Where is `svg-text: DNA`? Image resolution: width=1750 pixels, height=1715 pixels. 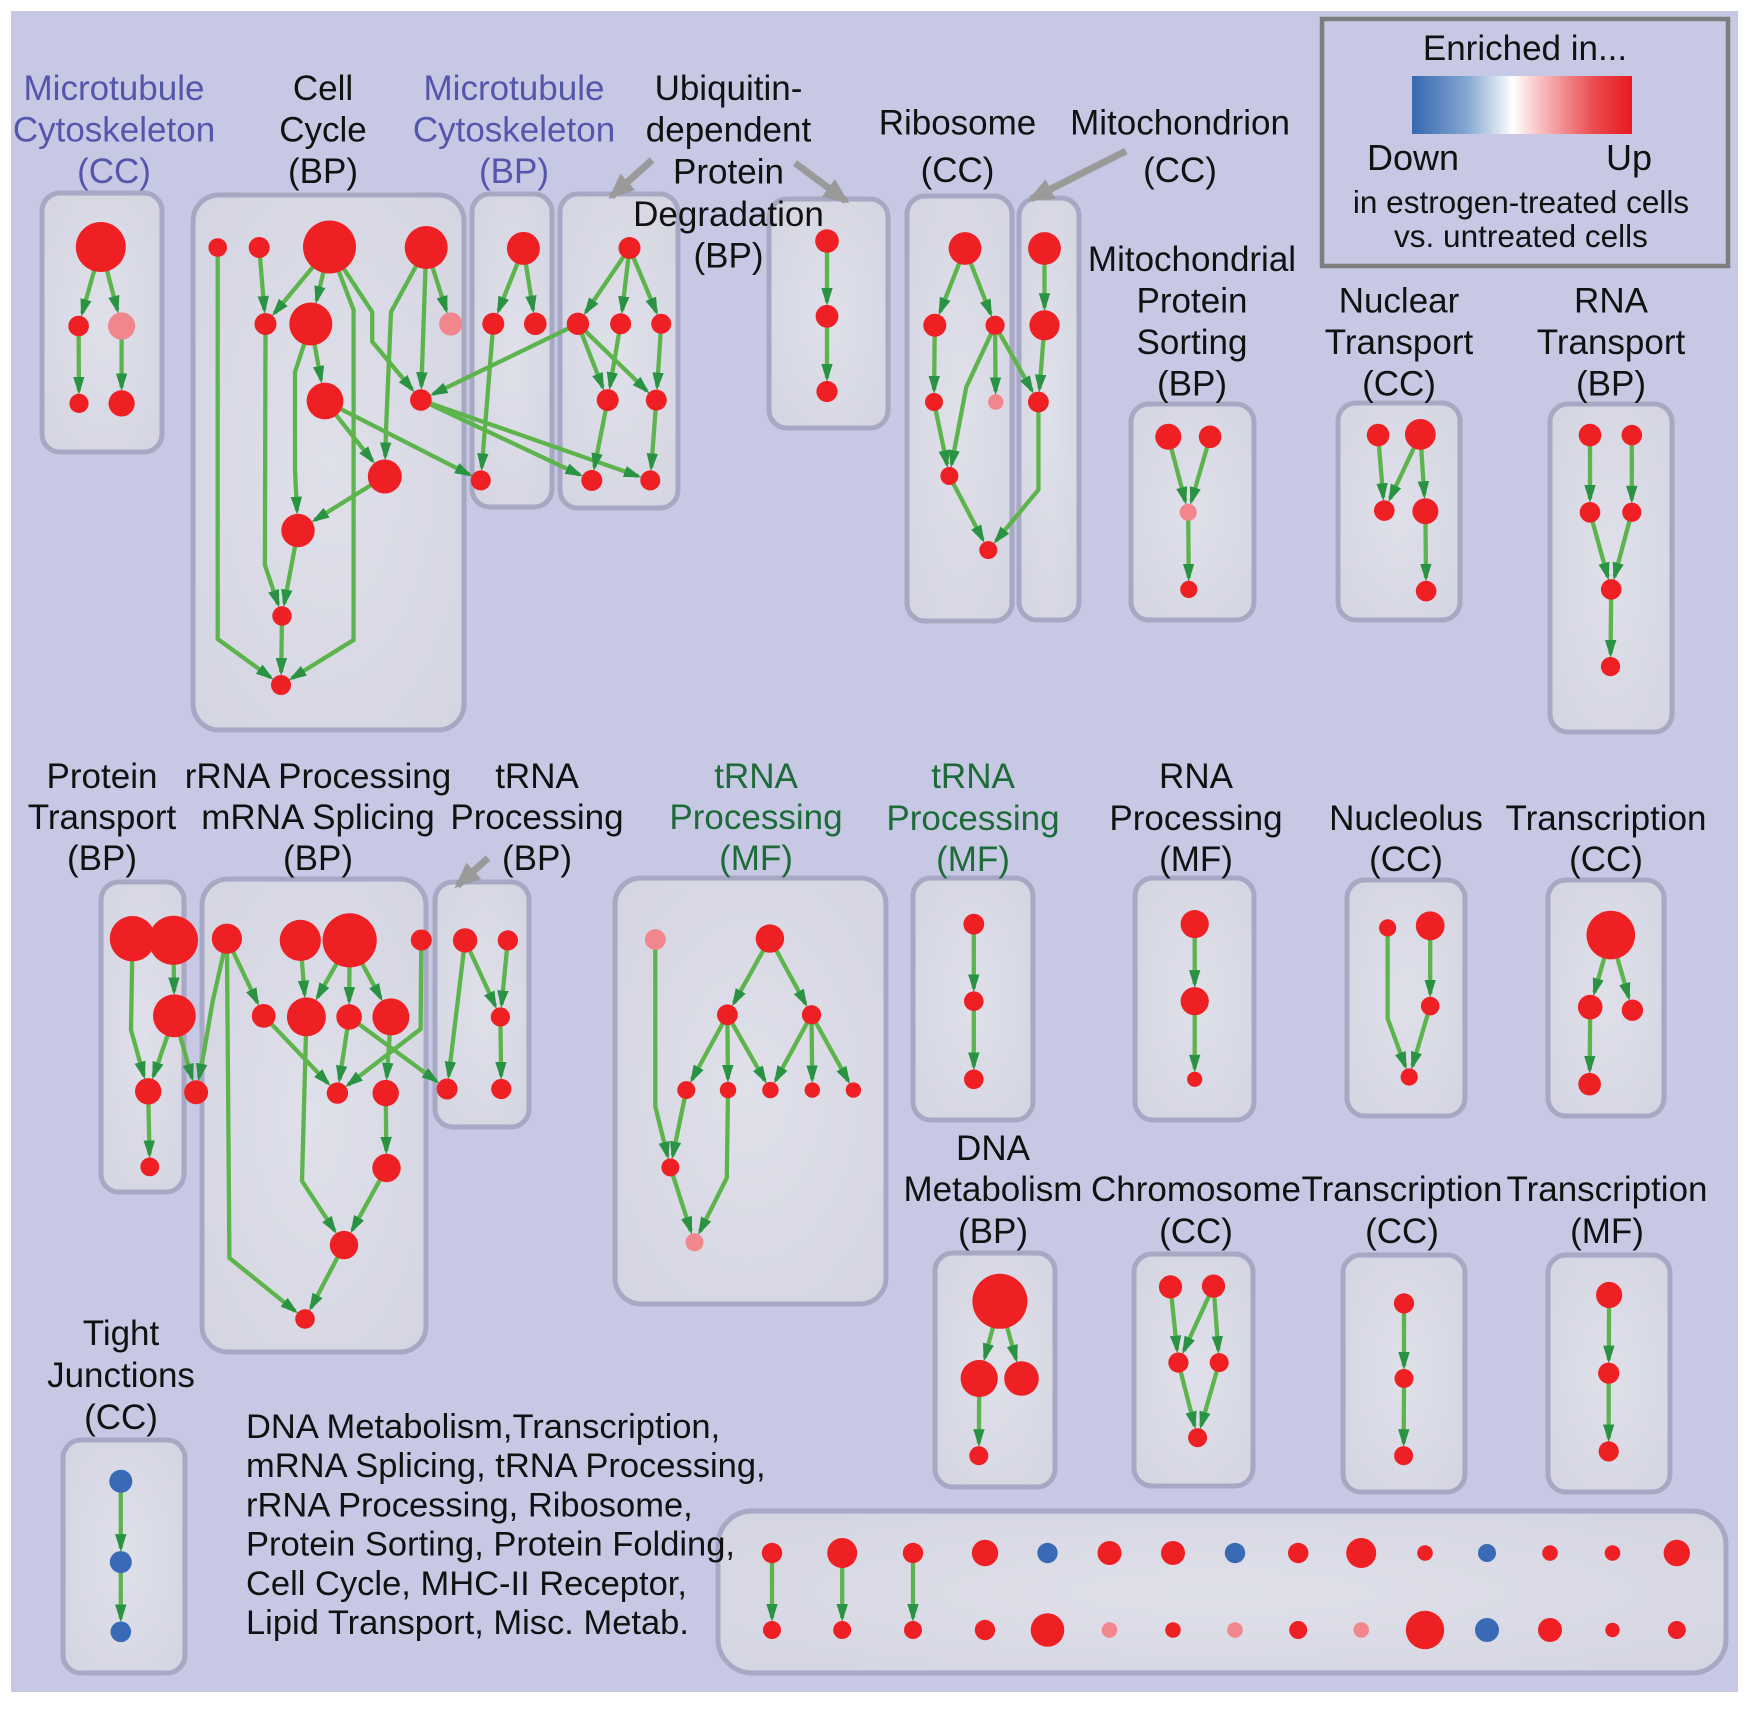
svg-text: DNA is located at coordinates (993, 1148).